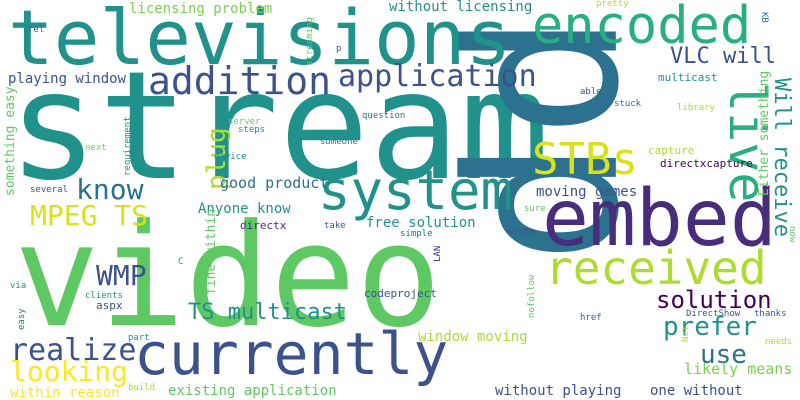  What do you see at coordinates (263, 225) in the screenshot?
I see `word-directx: directx` at bounding box center [263, 225].